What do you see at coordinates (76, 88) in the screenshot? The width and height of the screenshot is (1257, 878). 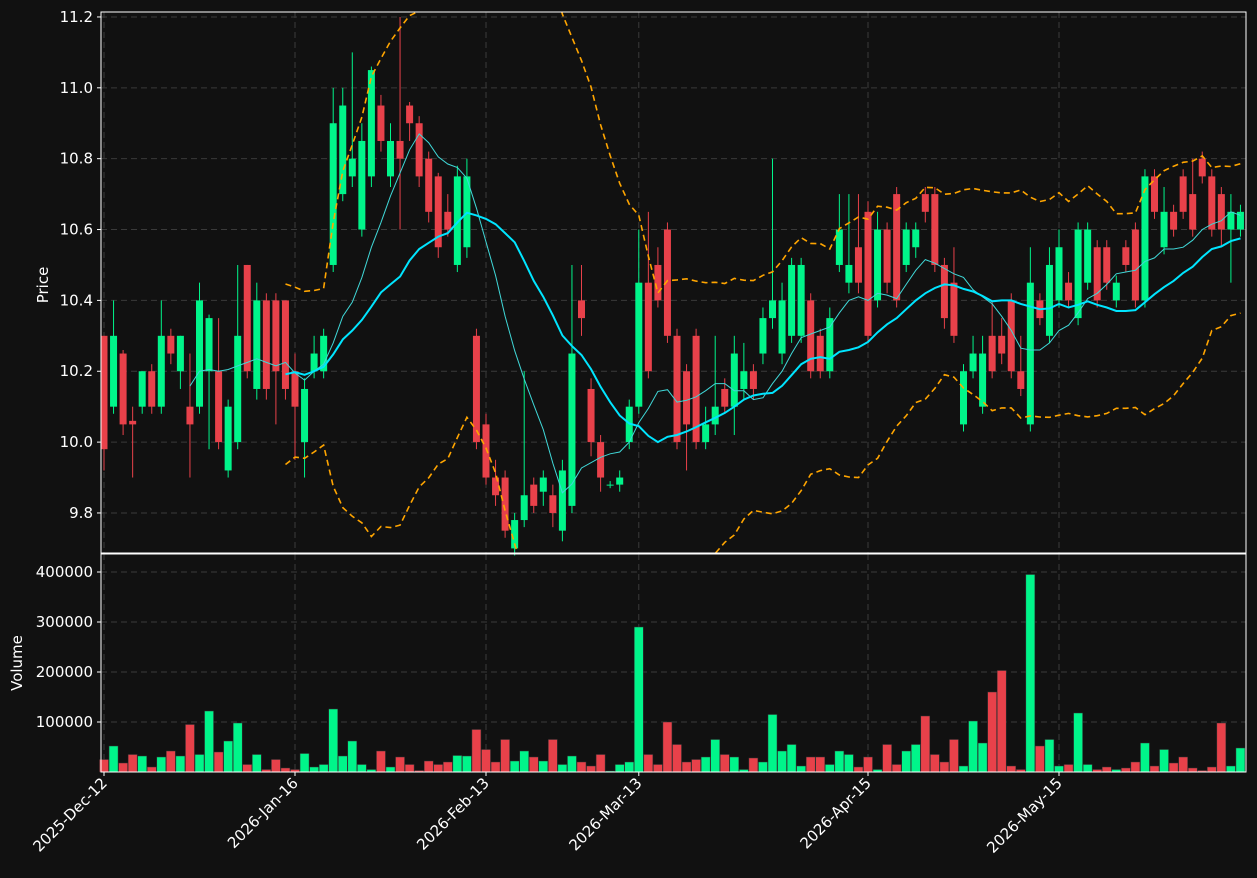 I see `y-tick-label: 11.0` at bounding box center [76, 88].